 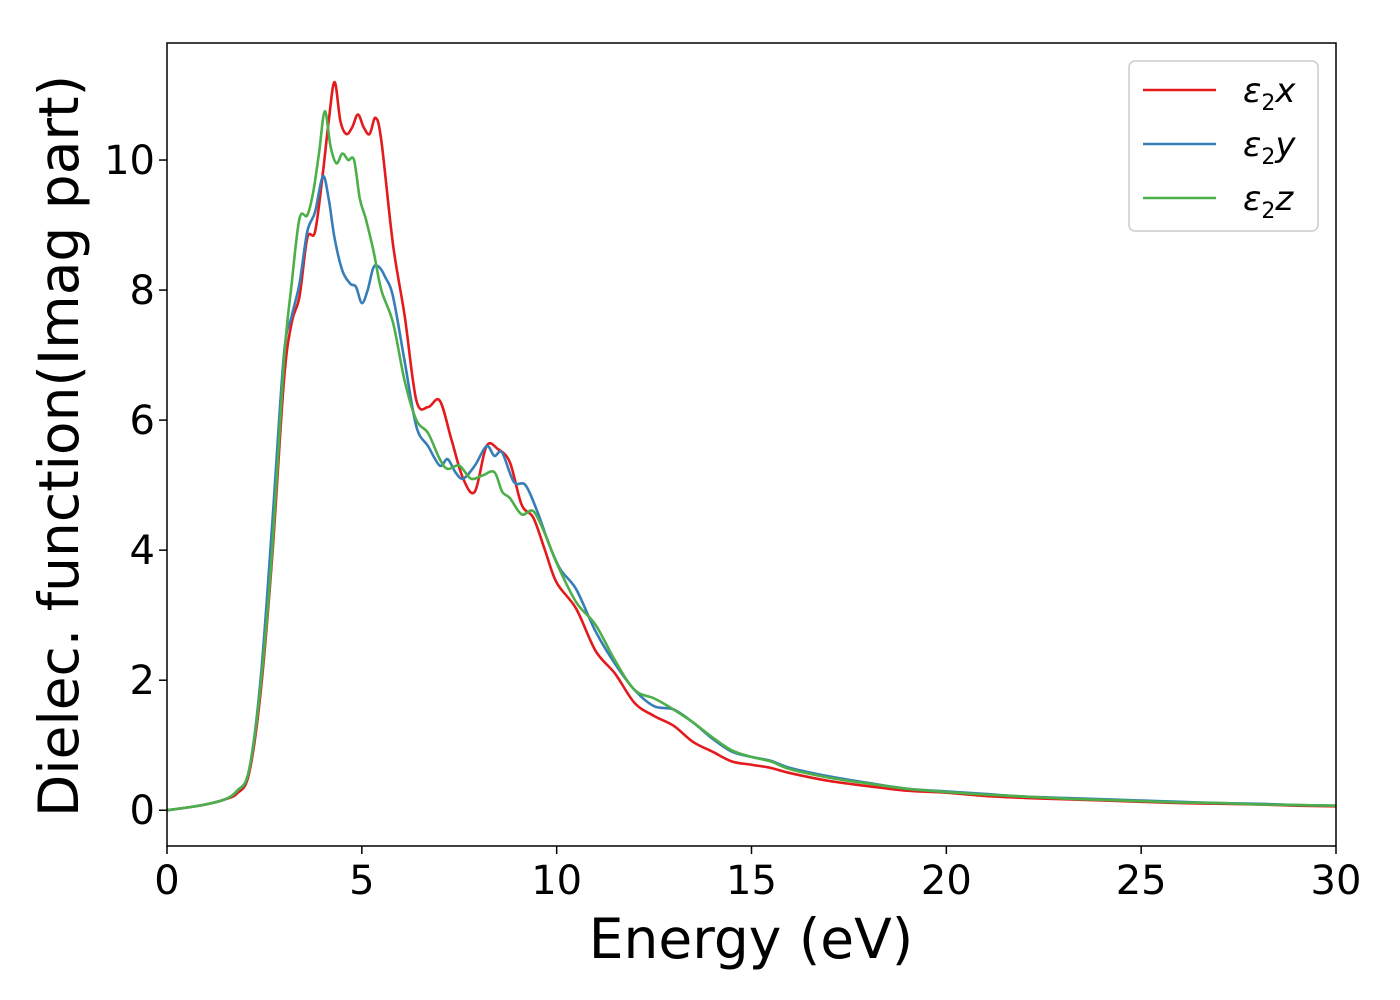 I want to click on x-tick-label: 5, so click(x=361, y=881).